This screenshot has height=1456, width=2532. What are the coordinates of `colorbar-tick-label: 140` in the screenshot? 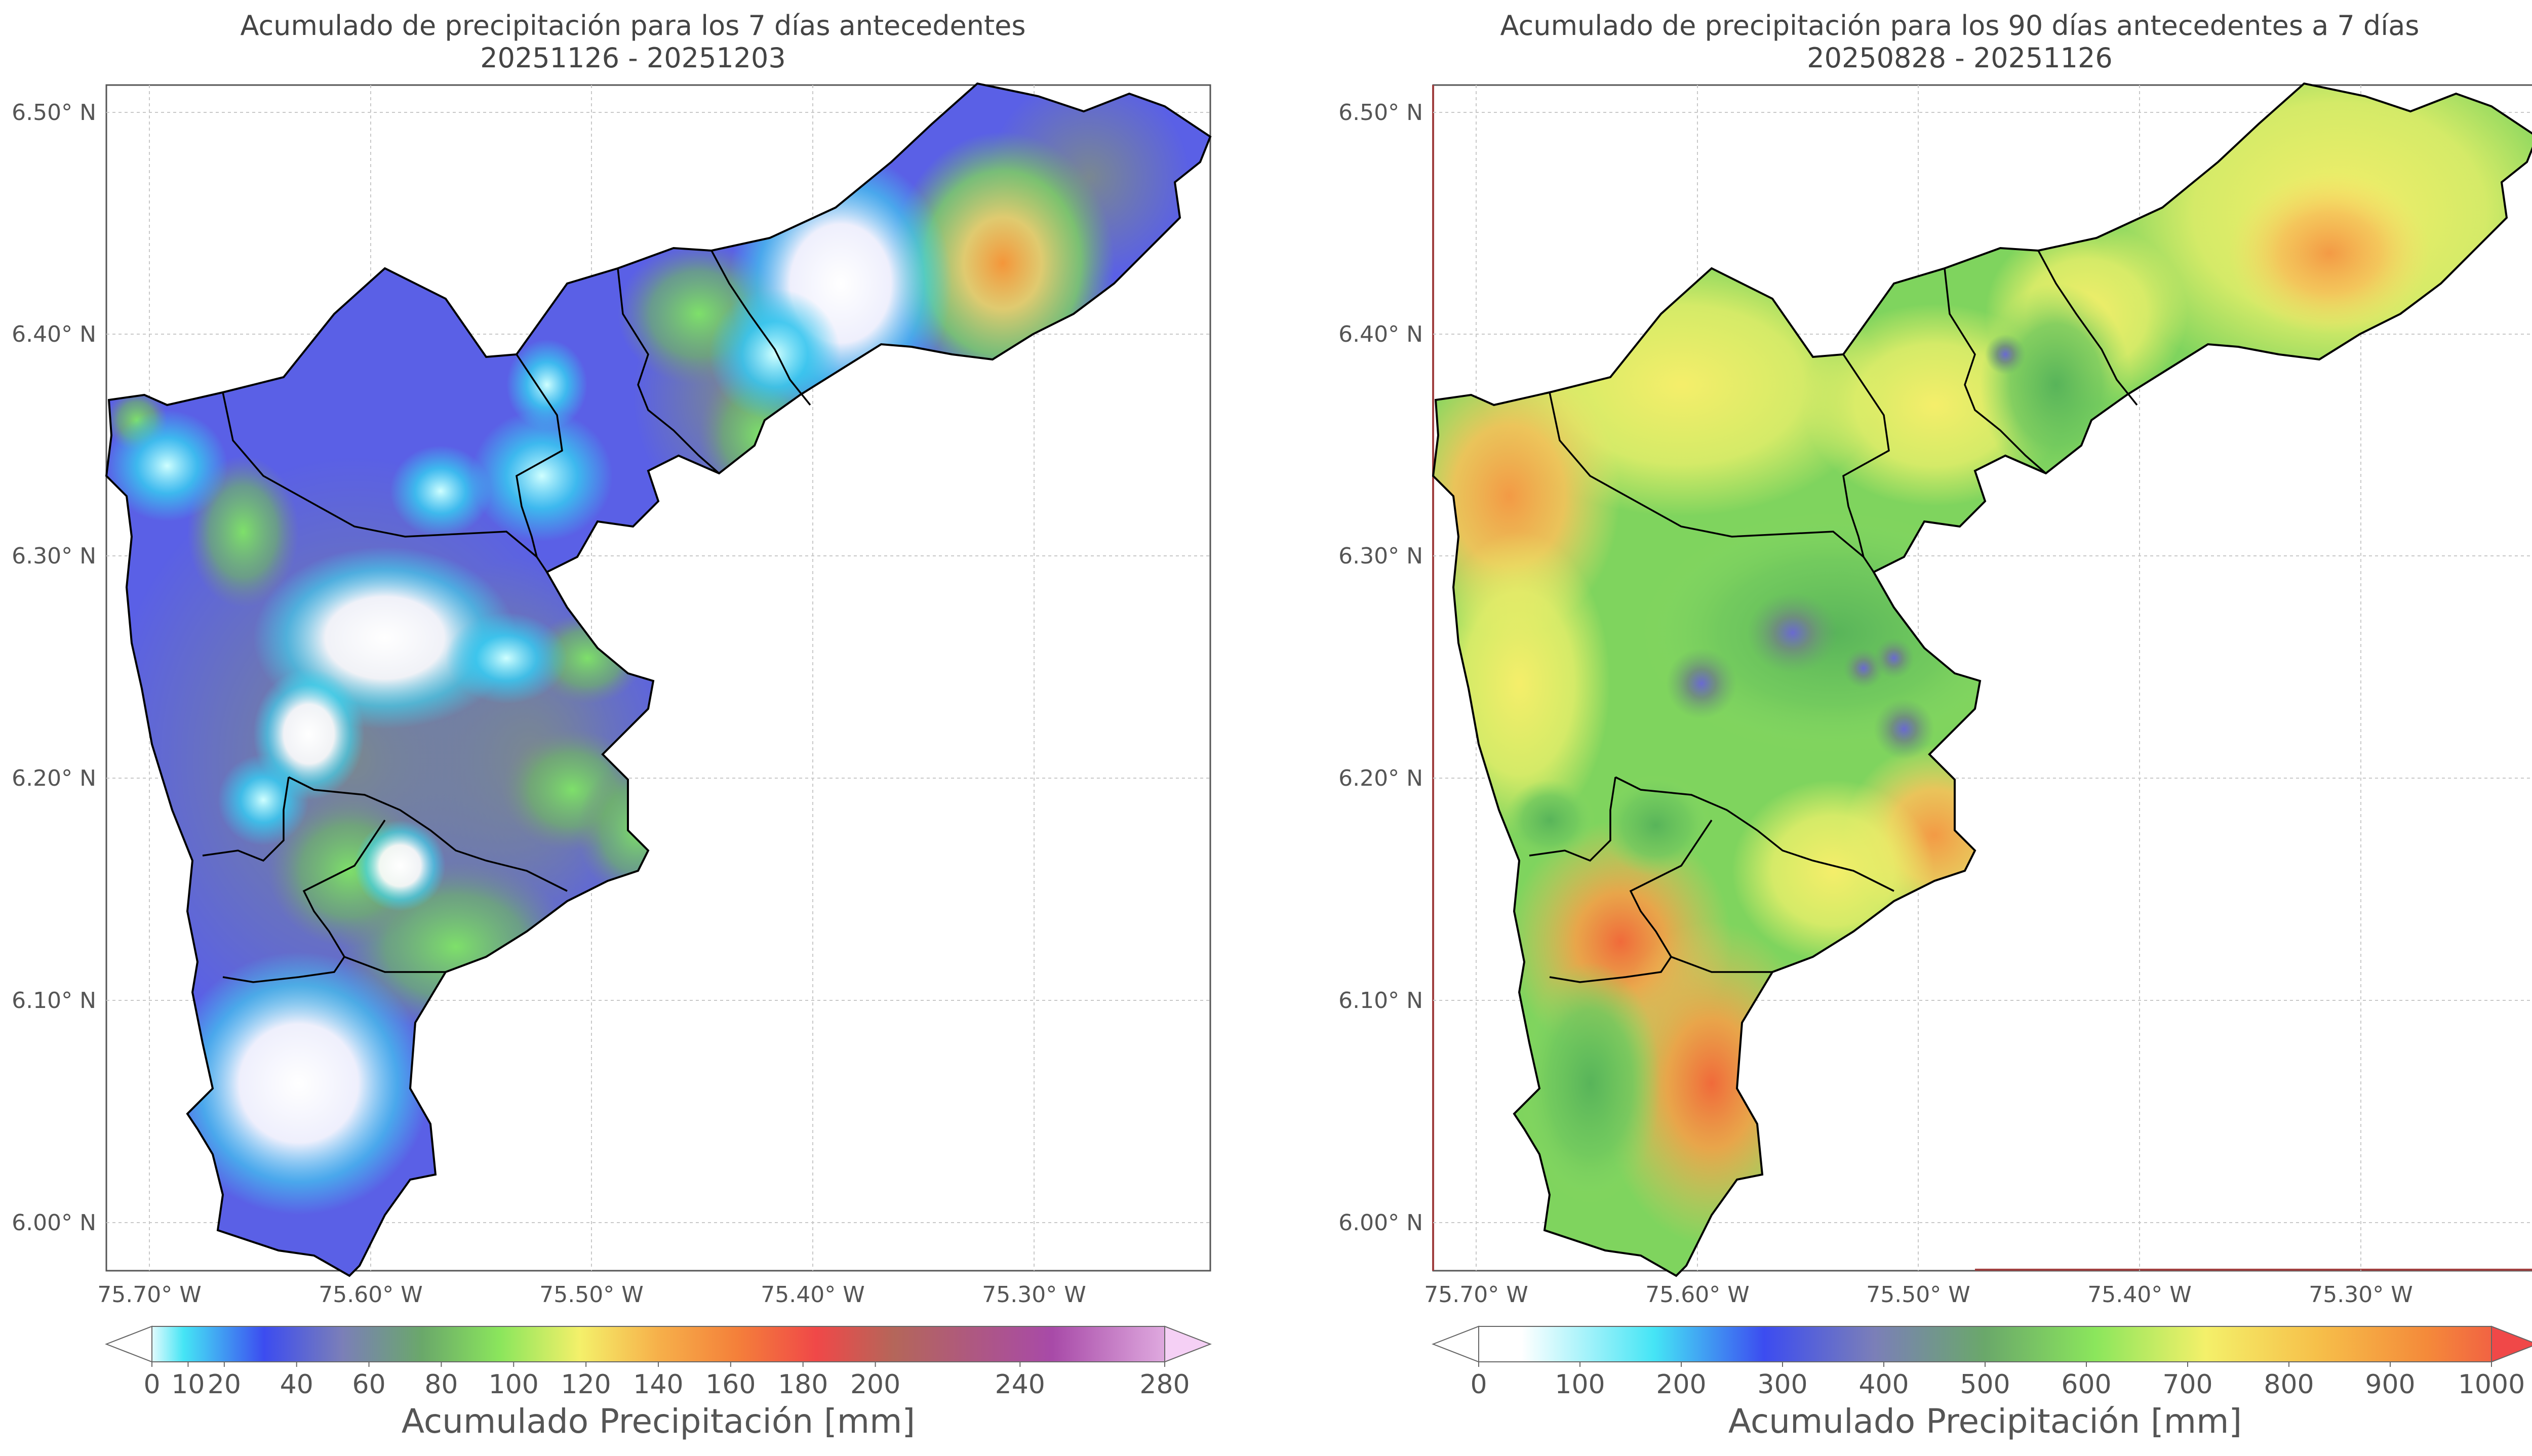 It's located at (658, 1384).